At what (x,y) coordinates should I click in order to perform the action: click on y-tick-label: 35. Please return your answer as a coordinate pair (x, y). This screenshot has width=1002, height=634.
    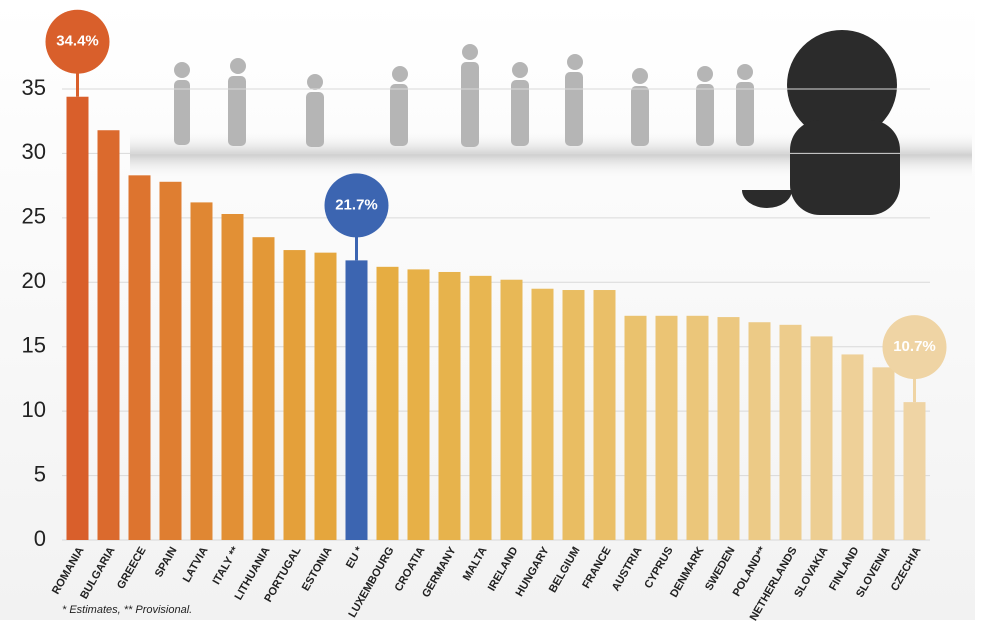
    Looking at the image, I should click on (34, 87).